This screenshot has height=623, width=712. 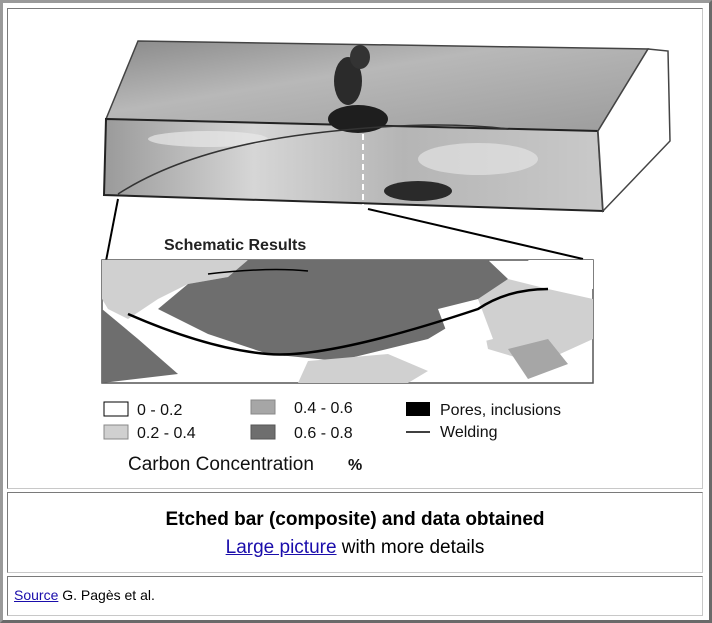 I want to click on caption-suffix: with more details, so click(x=410, y=547).